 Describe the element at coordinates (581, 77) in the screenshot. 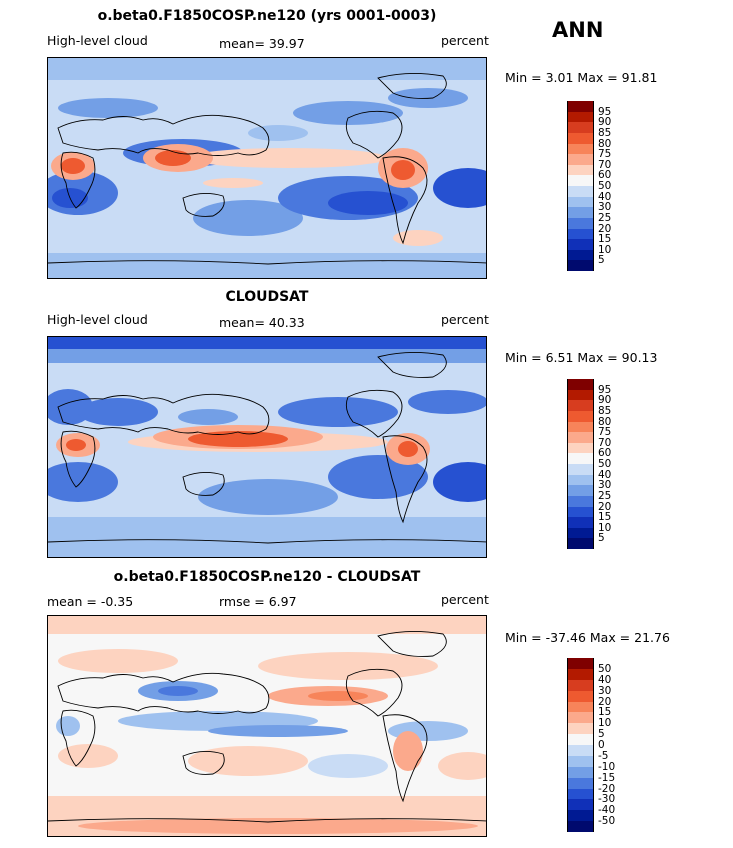

I see `minmax-model: Min = 3.01 Max = 91.81` at that location.